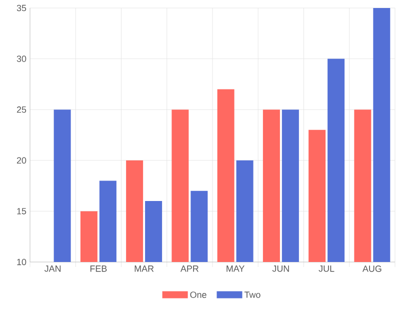  I want to click on y-tick-label: 20, so click(21, 160).